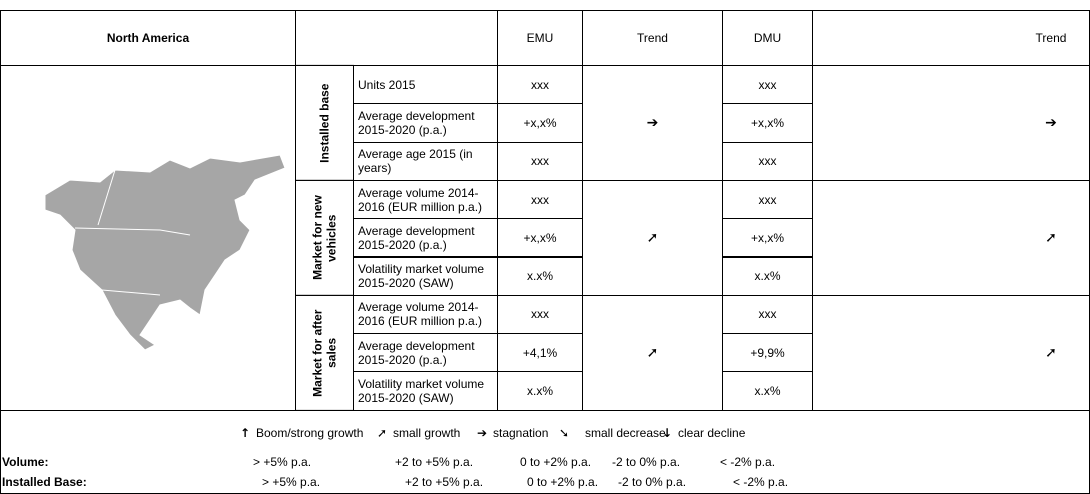  What do you see at coordinates (767, 353) in the screenshot?
I see `dmu-value: +9,9%` at bounding box center [767, 353].